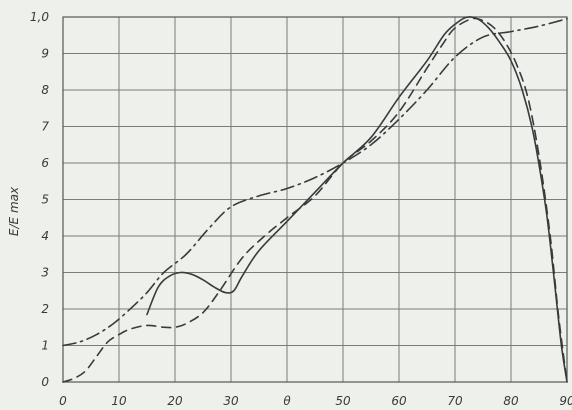 Image resolution: width=572 pixels, height=410 pixels. Describe the element at coordinates (14, 211) in the screenshot. I see `y-axis-title: E/E max` at that location.